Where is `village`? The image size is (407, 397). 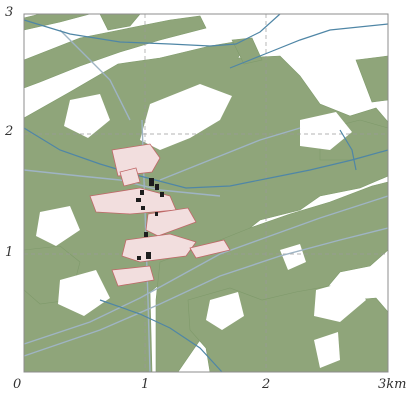 village is located at coordinates (160, 215).